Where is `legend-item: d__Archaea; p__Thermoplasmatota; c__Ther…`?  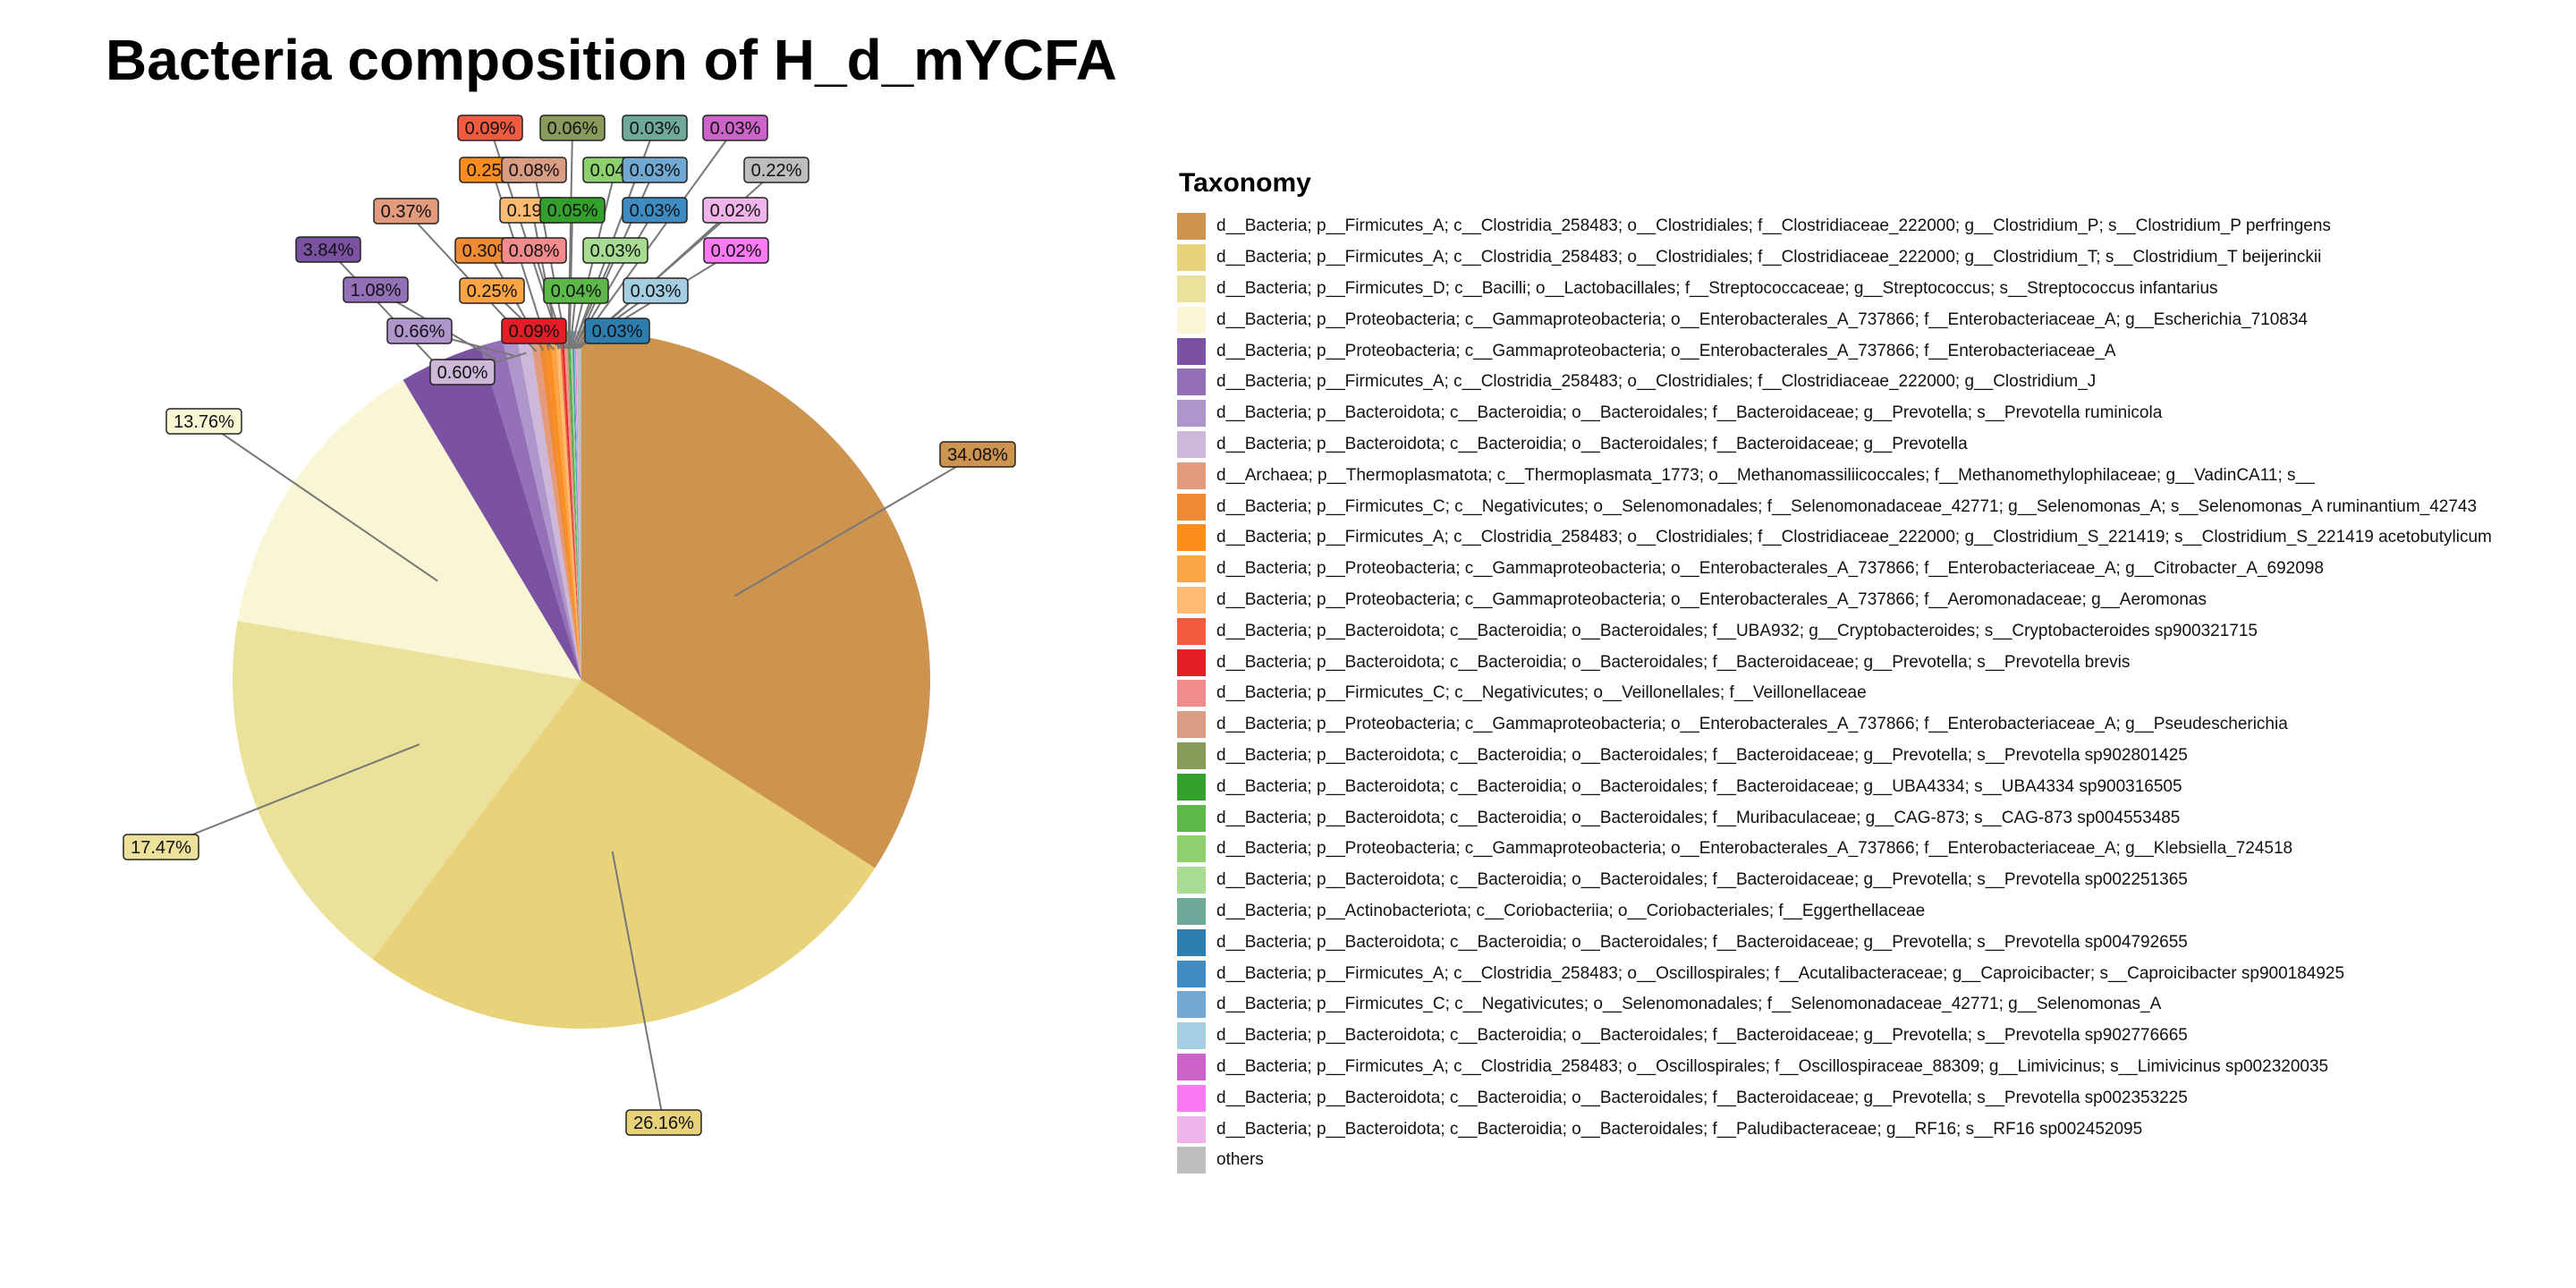
legend-item: d__Archaea; p__Thermoplasmatota; c__Ther… is located at coordinates (1834, 475).